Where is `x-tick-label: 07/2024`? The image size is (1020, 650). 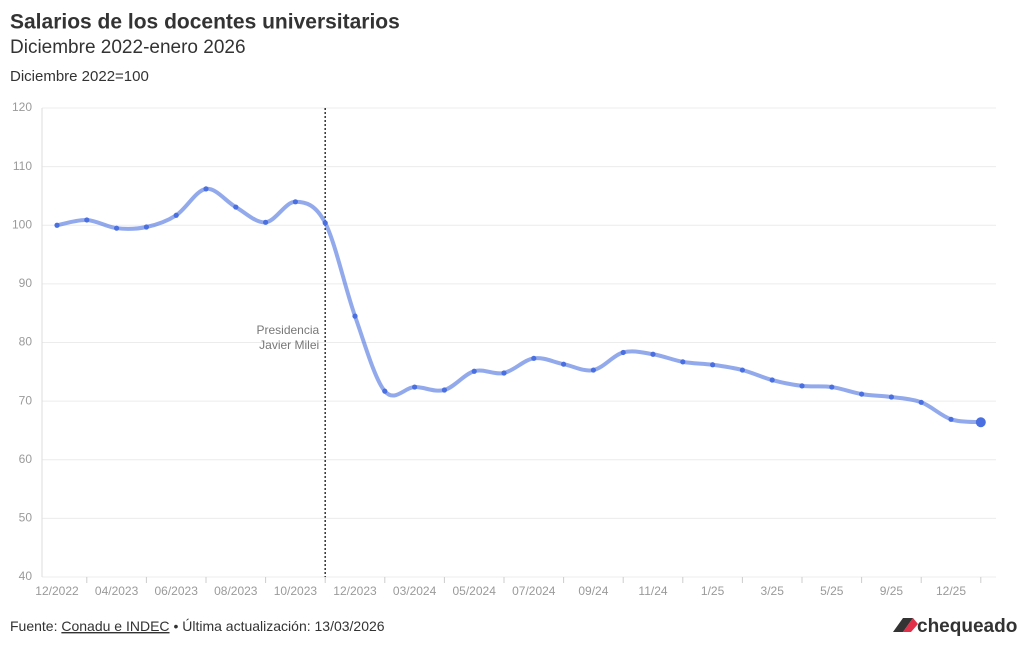 x-tick-label: 07/2024 is located at coordinates (534, 591).